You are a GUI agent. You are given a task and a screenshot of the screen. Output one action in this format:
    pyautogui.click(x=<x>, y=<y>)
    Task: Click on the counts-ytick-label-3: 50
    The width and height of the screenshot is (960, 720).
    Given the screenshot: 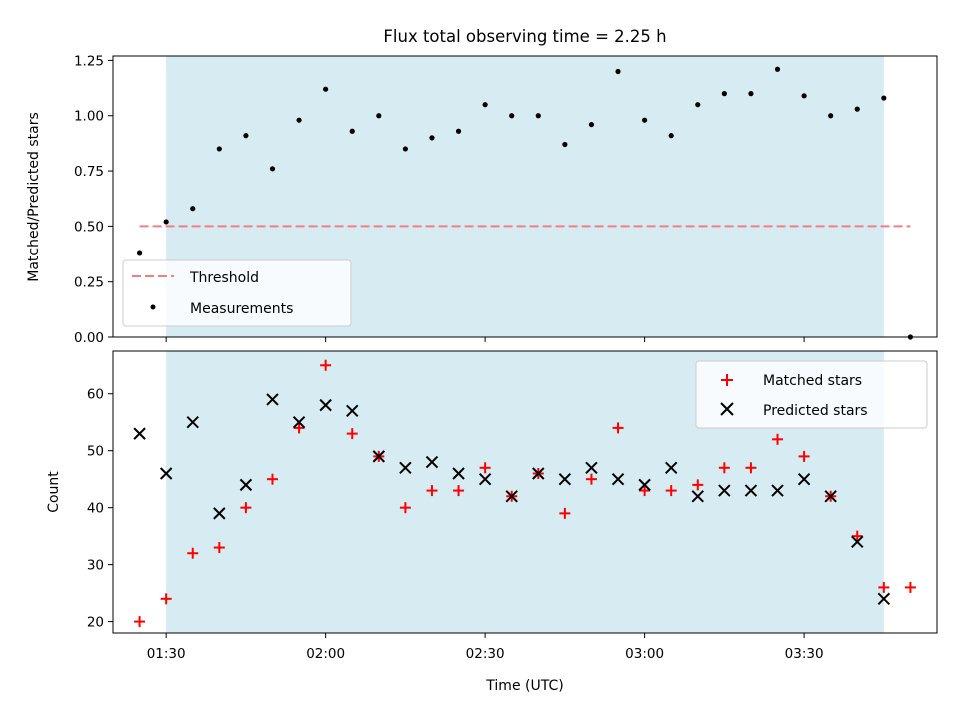 What is the action you would take?
    pyautogui.click(x=95, y=452)
    